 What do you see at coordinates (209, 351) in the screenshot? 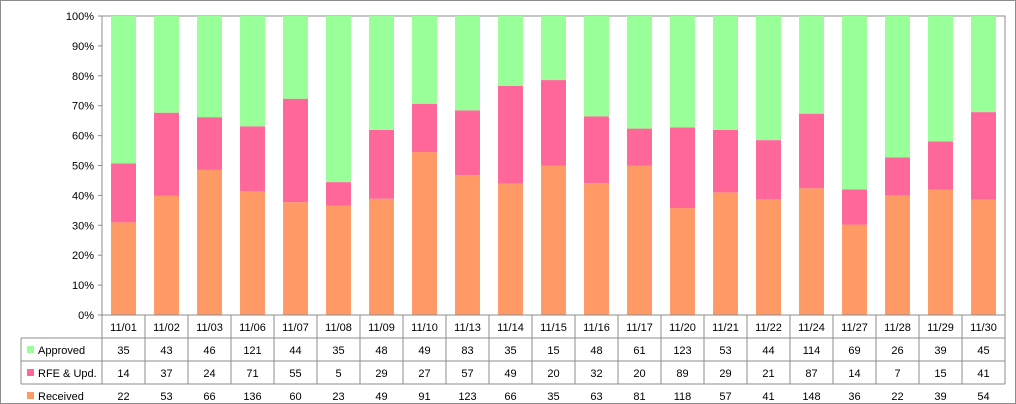
I see `table-value: 46` at bounding box center [209, 351].